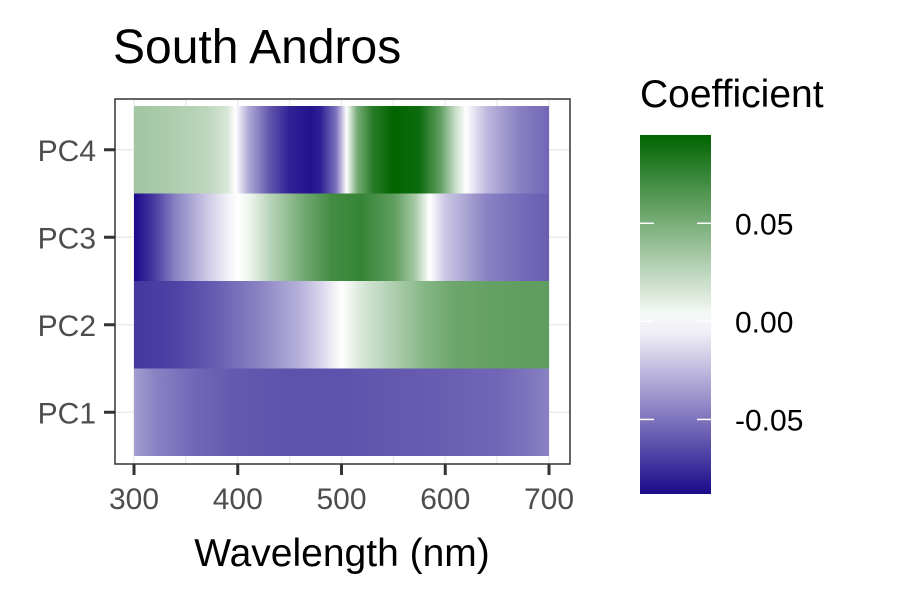  I want to click on x-tick-label: 500, so click(341, 499).